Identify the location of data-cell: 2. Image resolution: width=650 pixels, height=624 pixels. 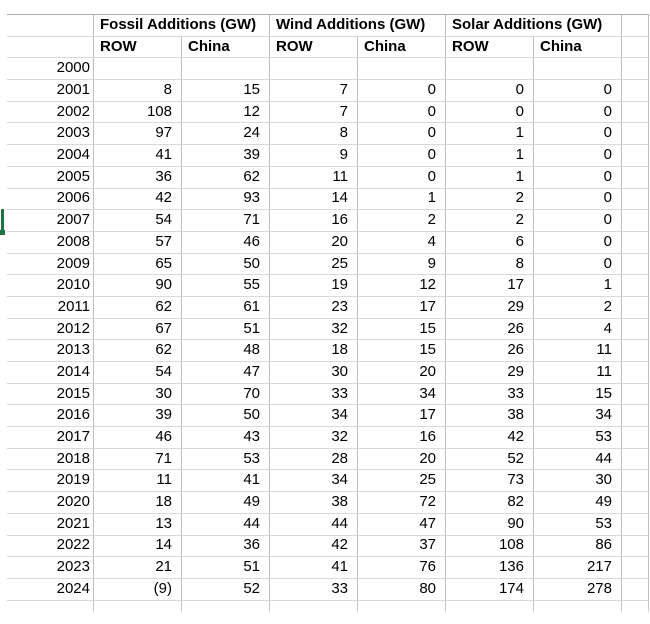
(490, 221).